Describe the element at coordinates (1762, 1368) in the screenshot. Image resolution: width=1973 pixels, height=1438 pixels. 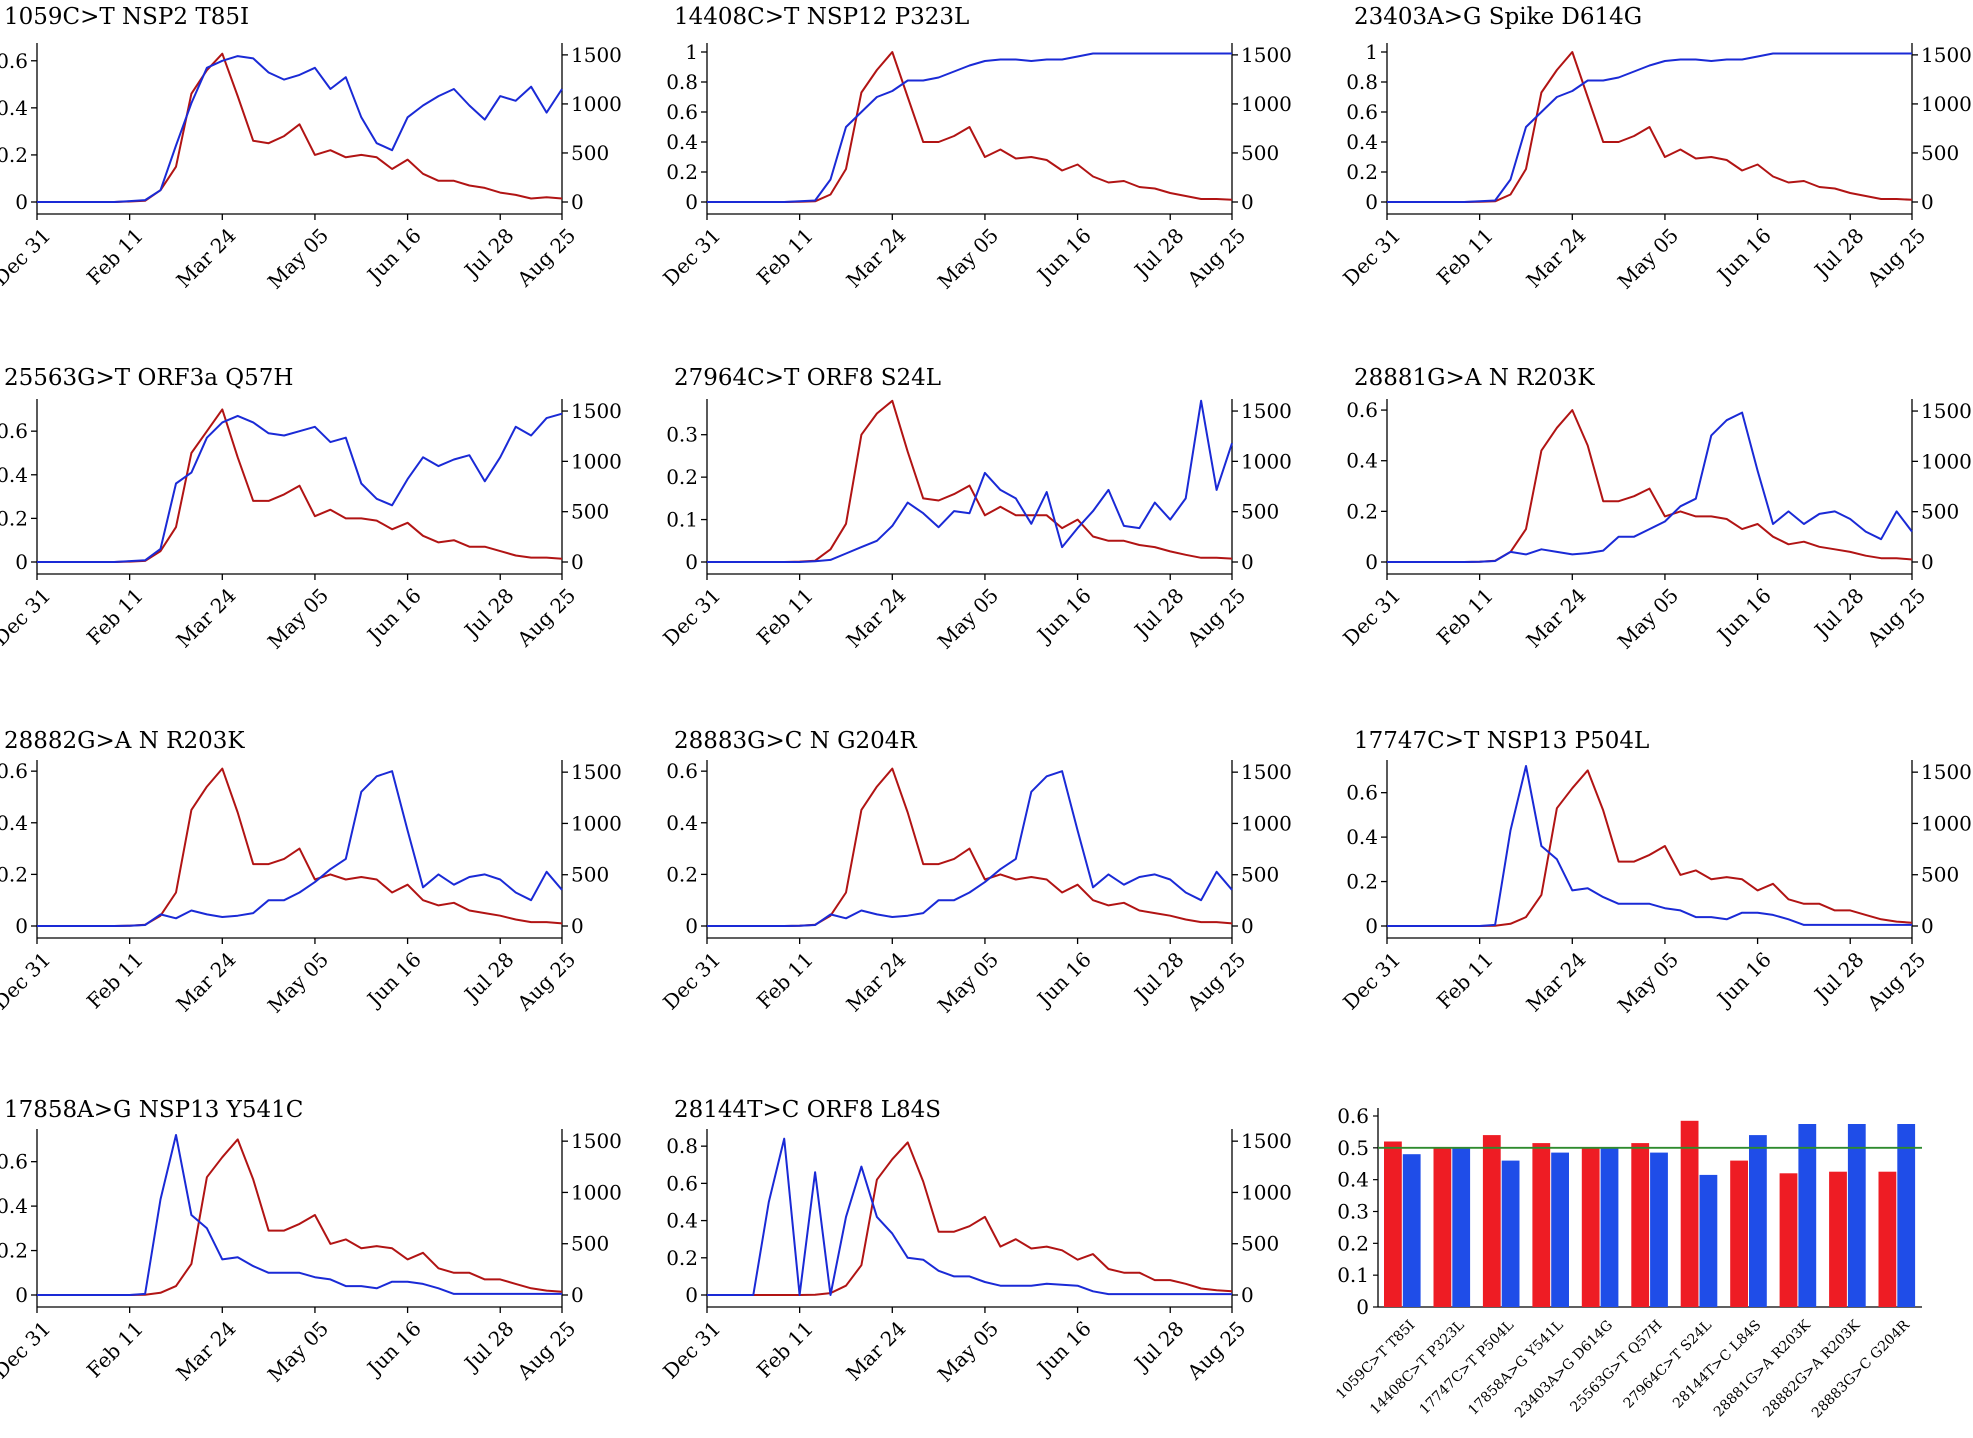
I see `bar-category-label: 28881G>A R203K` at that location.